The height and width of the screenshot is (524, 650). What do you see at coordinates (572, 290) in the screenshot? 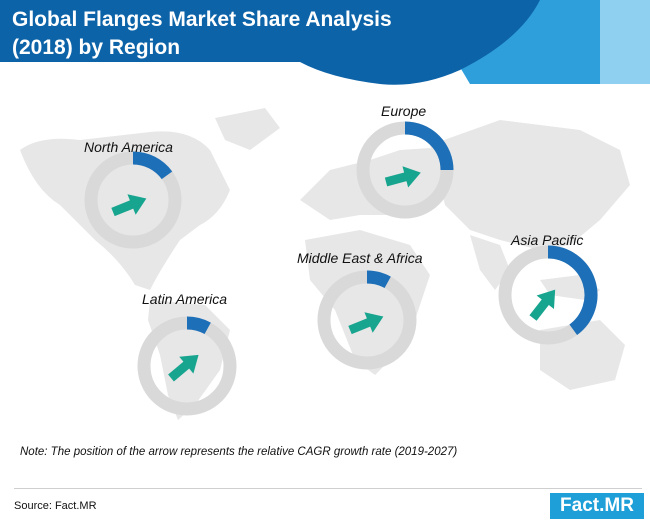
I see `share-arc-asia-pacific` at bounding box center [572, 290].